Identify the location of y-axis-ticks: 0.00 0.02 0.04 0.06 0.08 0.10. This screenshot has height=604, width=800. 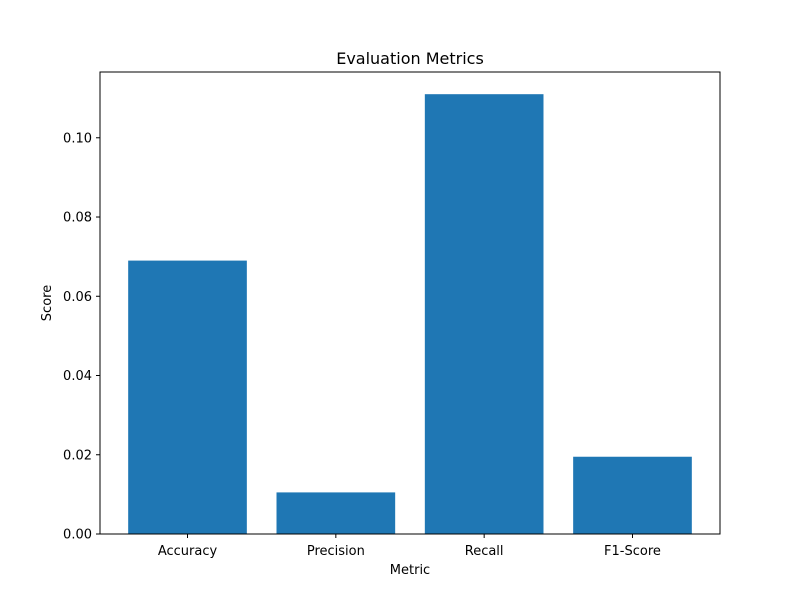
(81, 337).